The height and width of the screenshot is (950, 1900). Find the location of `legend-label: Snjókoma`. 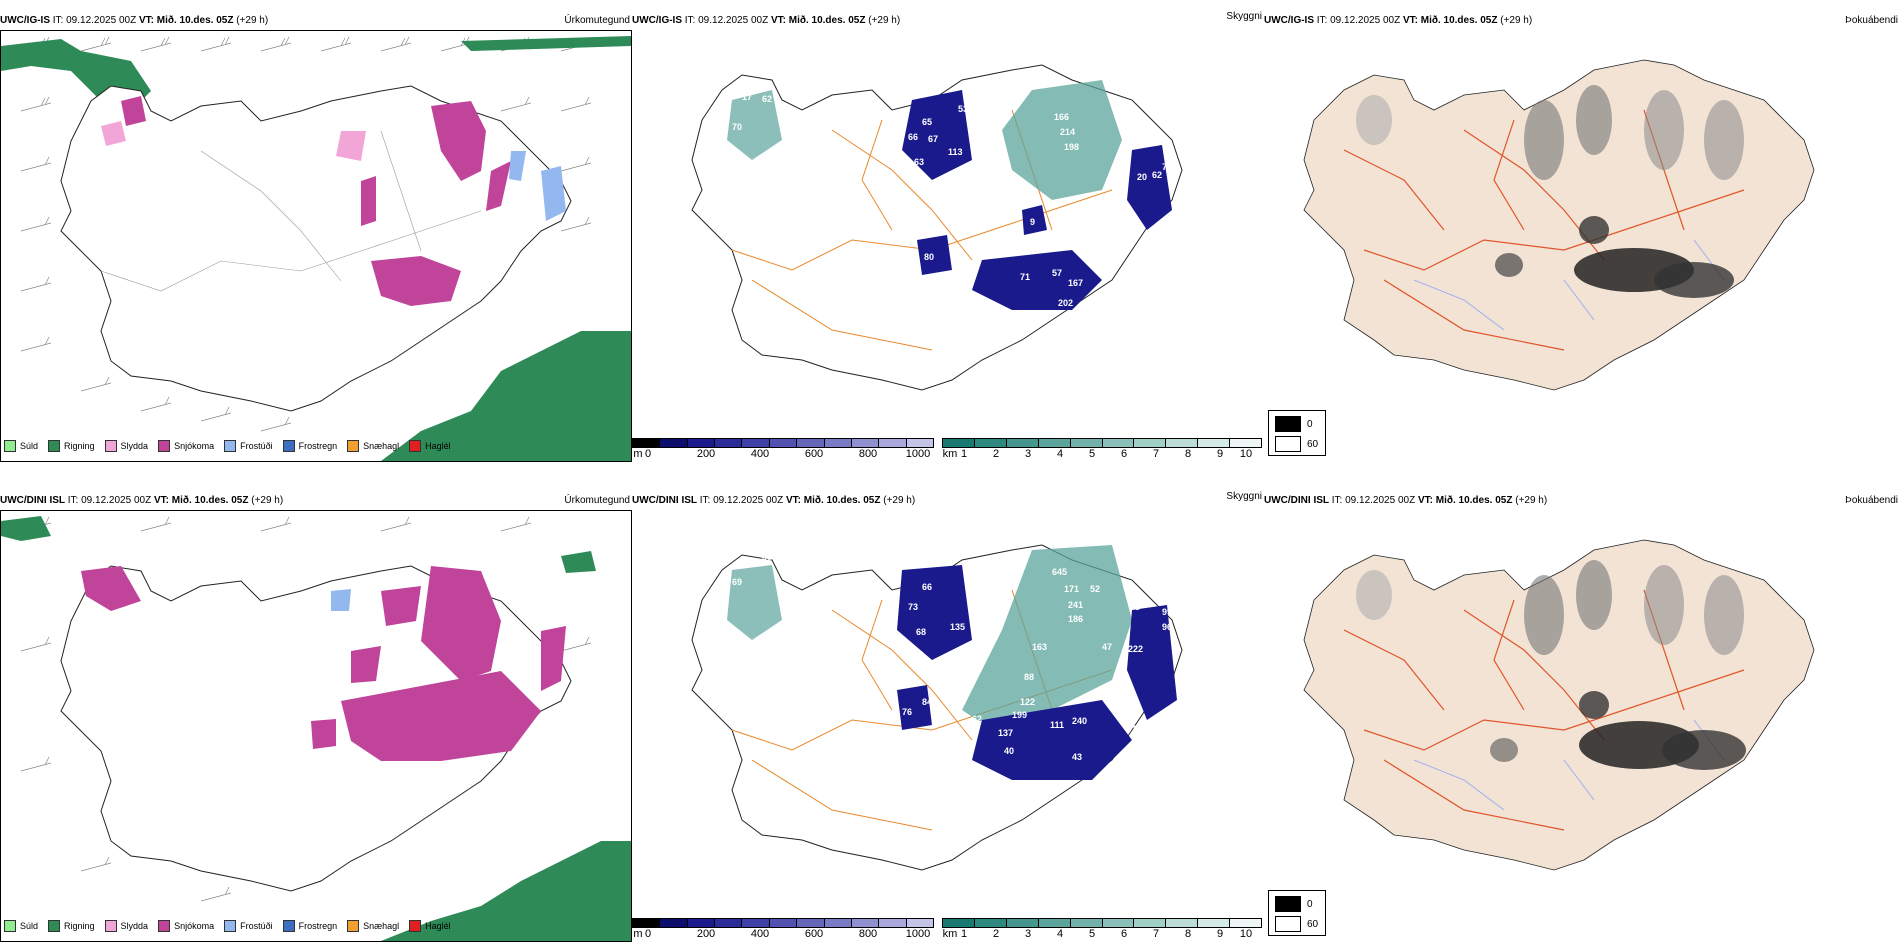

legend-label: Snjókoma is located at coordinates (194, 446).